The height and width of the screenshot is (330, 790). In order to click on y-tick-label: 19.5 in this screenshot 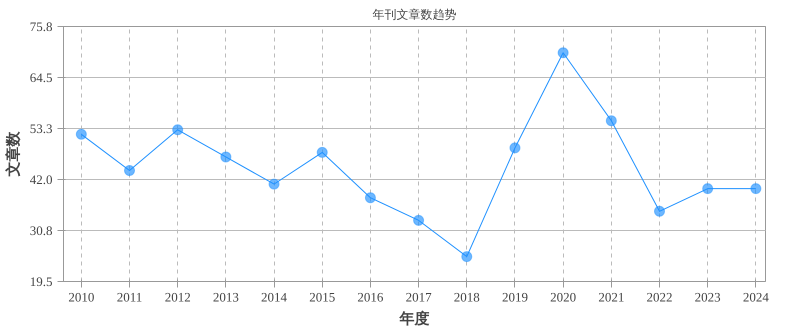, I will do `click(41, 281)`.